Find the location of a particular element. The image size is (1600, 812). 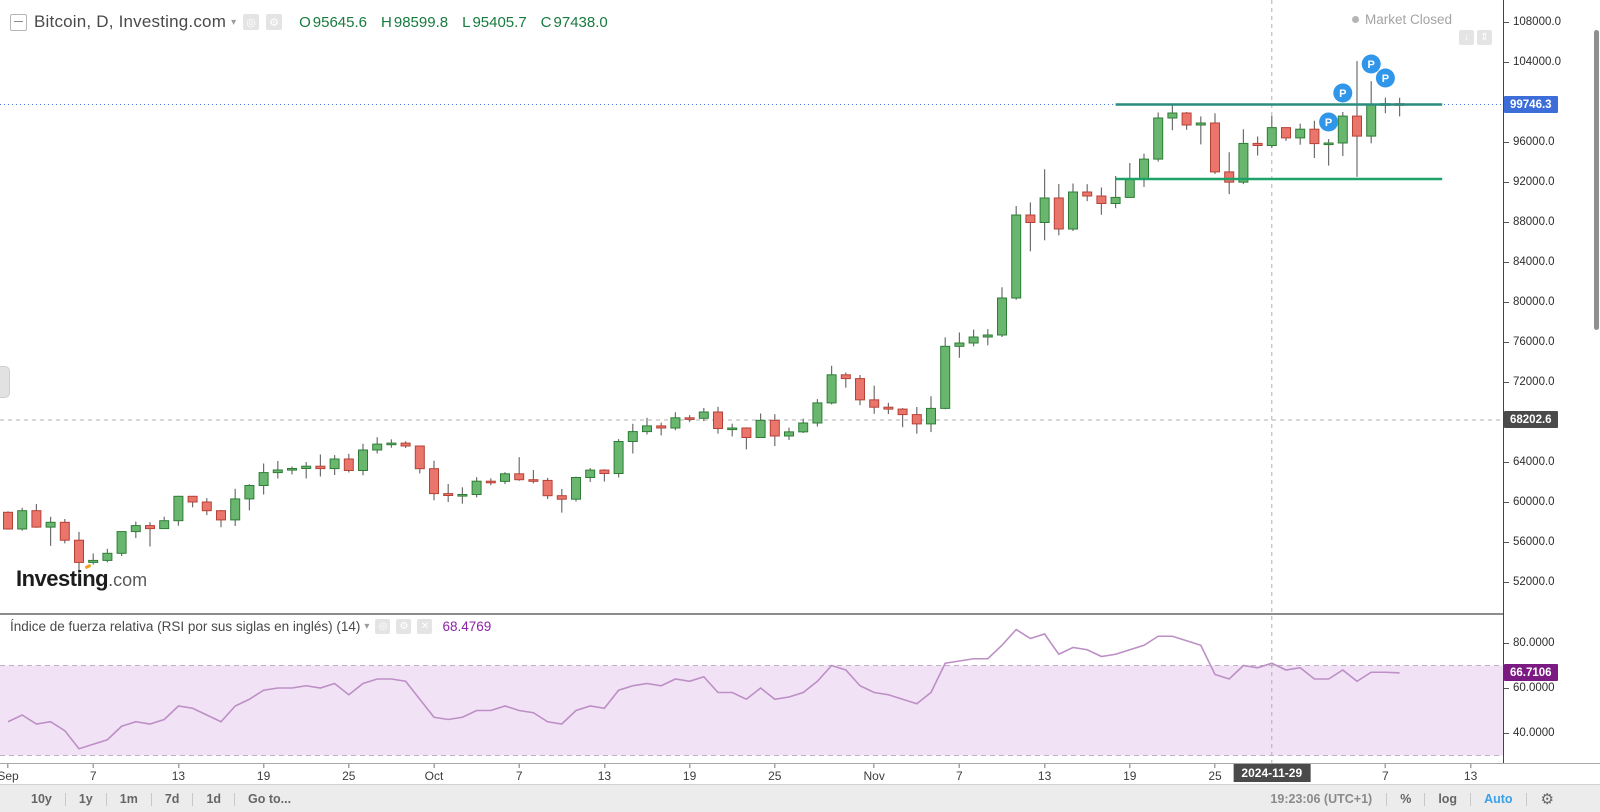

market-status: Market Closed is located at coordinates (1401, 19).